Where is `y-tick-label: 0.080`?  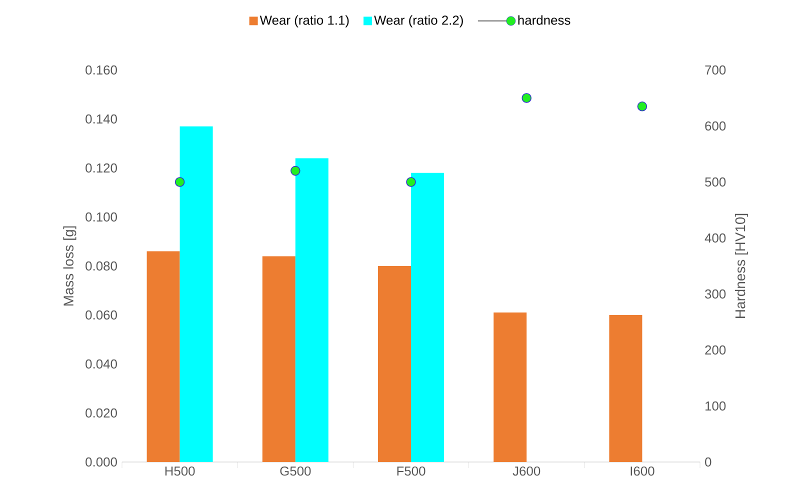 y-tick-label: 0.080 is located at coordinates (101, 266).